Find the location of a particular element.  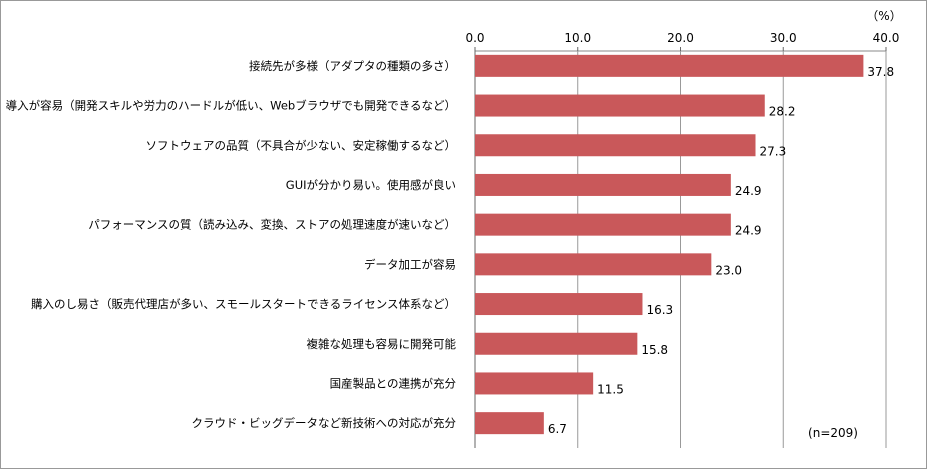

x-tick-label: 10.0 is located at coordinates (577, 38).